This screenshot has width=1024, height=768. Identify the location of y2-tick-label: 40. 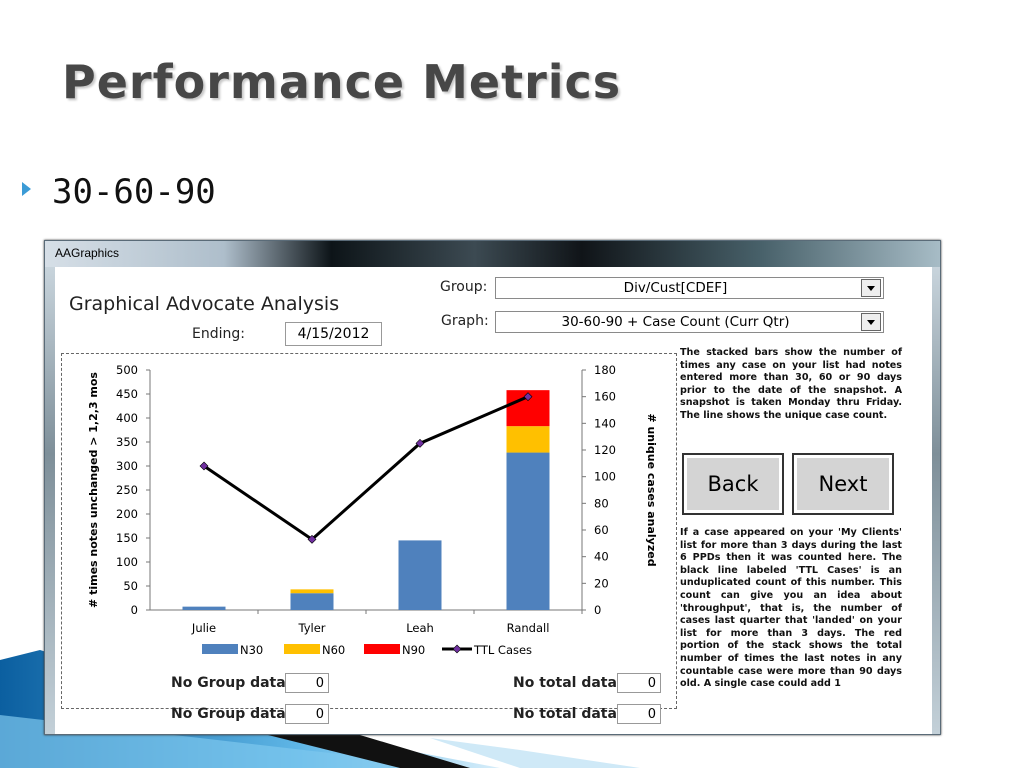
(601, 557).